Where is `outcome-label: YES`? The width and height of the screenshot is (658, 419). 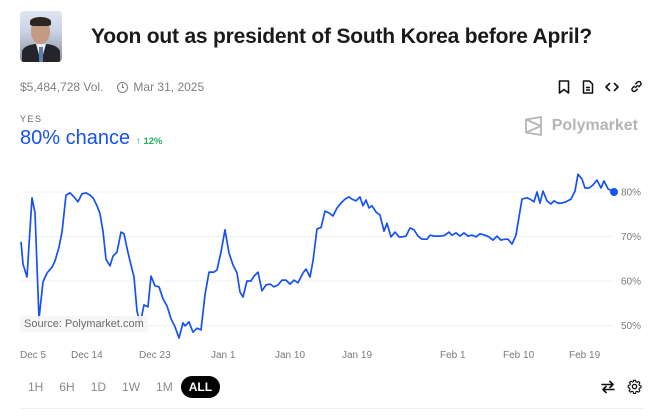 outcome-label: YES is located at coordinates (31, 119).